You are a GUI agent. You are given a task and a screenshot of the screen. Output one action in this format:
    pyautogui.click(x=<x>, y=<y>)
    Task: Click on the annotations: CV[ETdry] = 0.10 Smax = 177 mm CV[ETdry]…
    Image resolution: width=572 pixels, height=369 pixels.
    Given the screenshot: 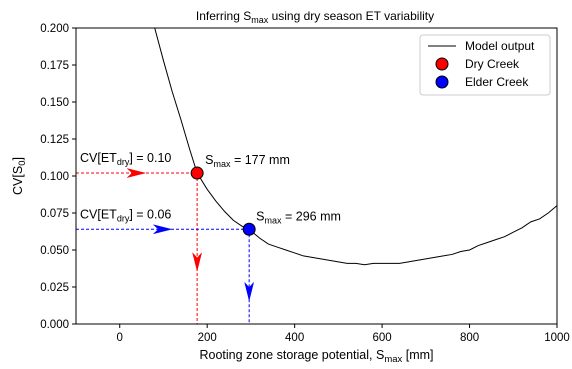 What is the action you would take?
    pyautogui.click(x=210, y=188)
    